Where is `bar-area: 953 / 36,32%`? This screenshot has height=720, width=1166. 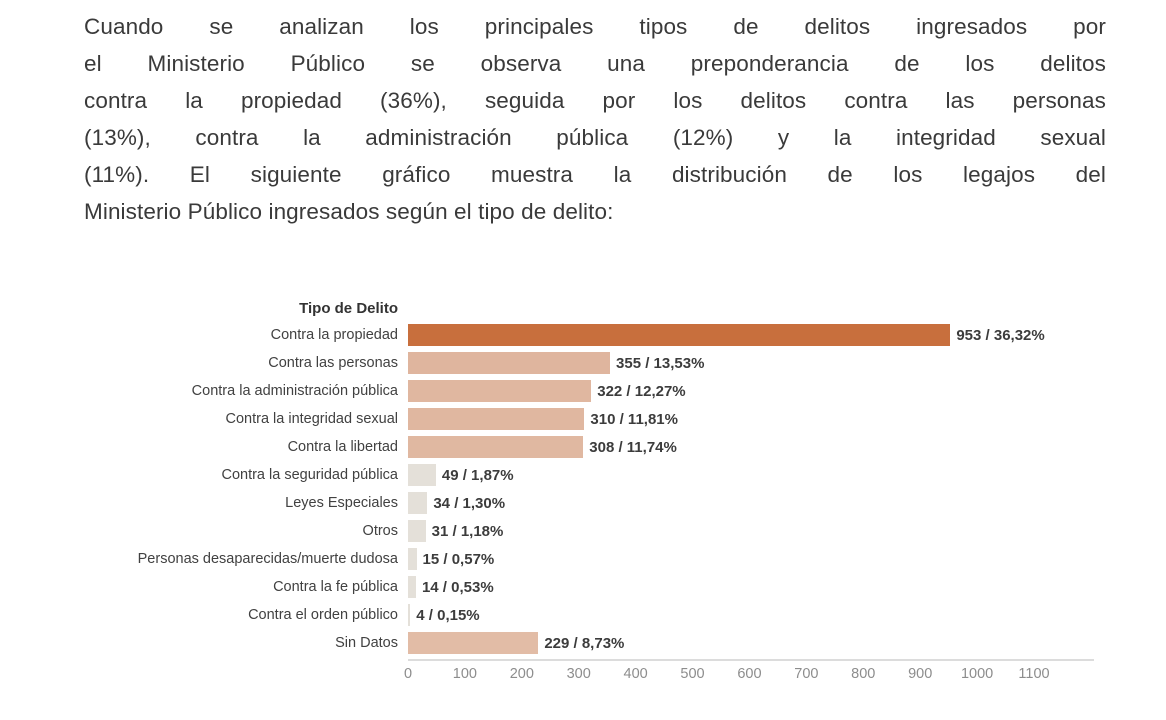 bar-area: 953 / 36,32% is located at coordinates (726, 335).